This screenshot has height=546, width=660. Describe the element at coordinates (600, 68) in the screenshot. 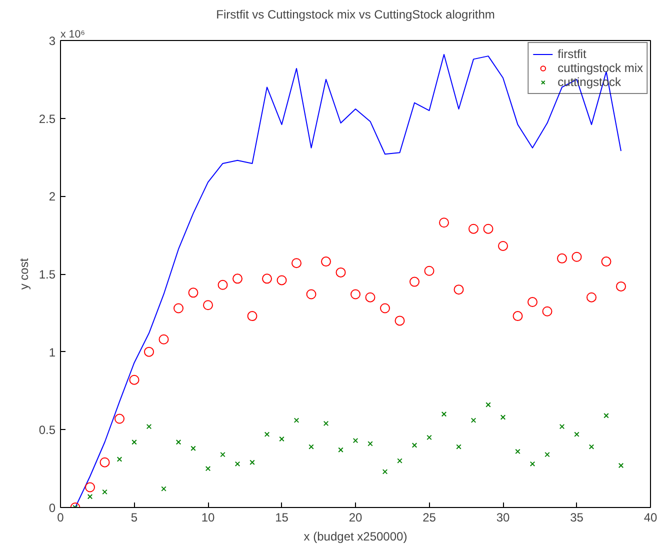

I see `legend-label: cuttingstock mix` at that location.